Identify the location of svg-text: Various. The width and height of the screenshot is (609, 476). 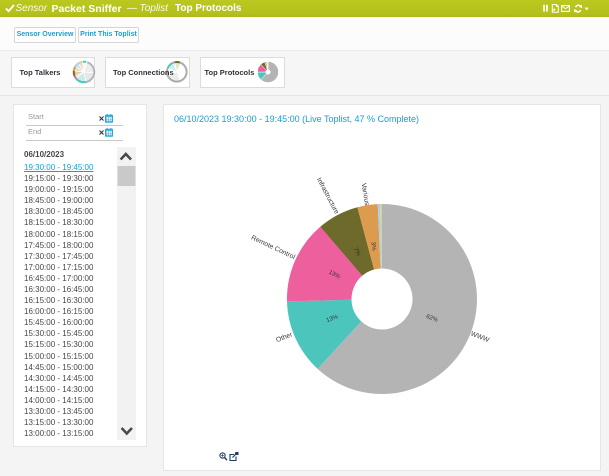
(365, 195).